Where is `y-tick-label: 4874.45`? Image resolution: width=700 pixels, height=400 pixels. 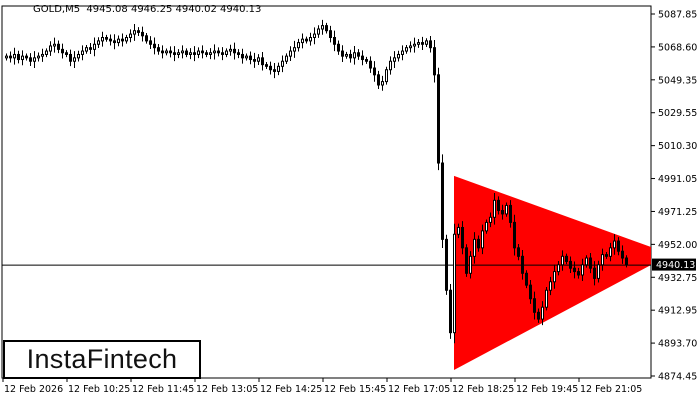
y-tick-label: 4874.45 is located at coordinates (677, 377).